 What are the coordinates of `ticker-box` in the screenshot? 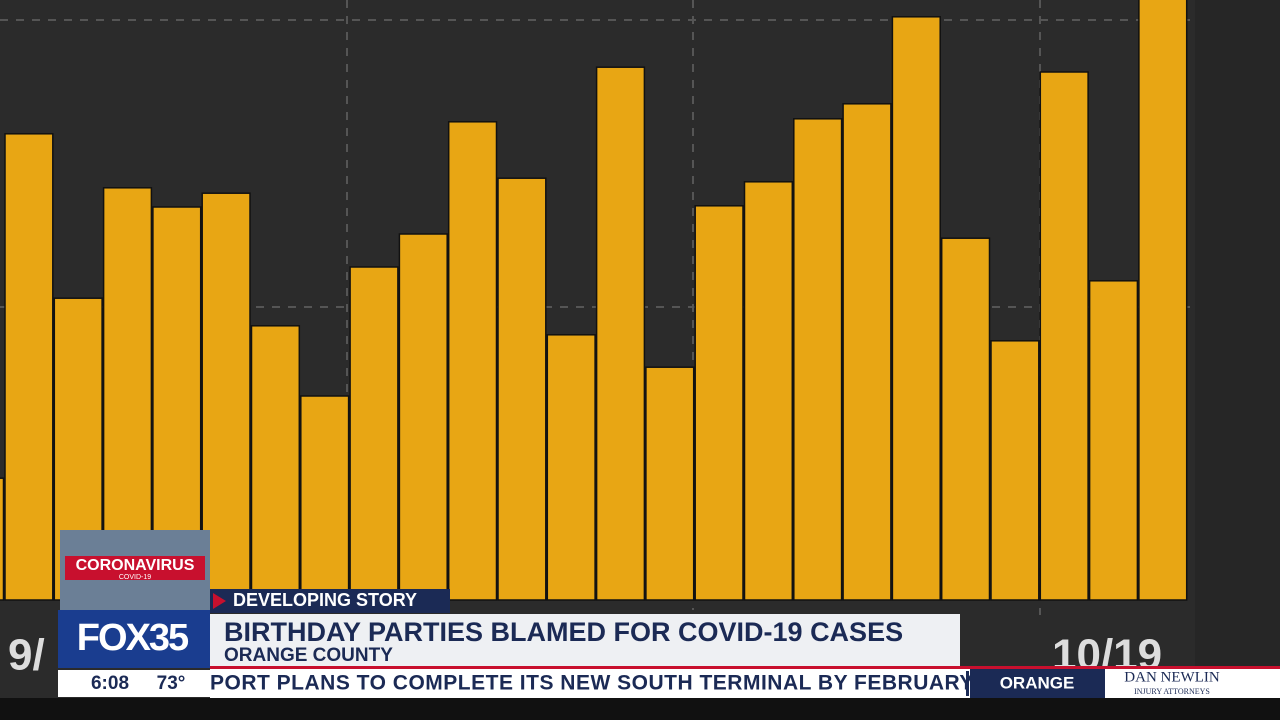 It's located at (590, 683).